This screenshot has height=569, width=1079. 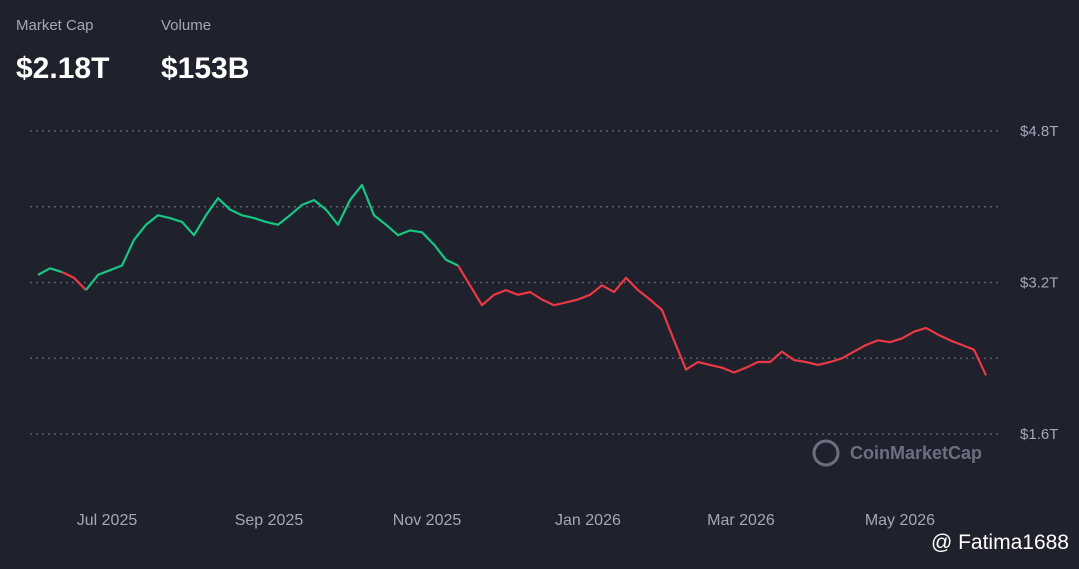 I want to click on x-tick-label: Mar 2026, so click(x=741, y=520).